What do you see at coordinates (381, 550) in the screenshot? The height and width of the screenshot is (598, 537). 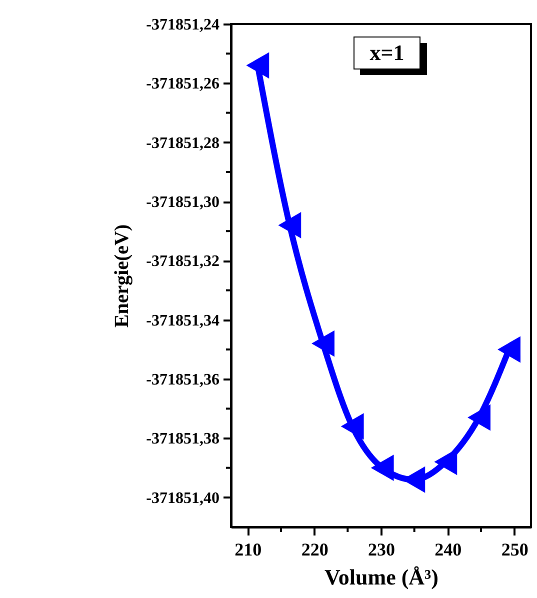 I see `x-tick-label: 230` at bounding box center [381, 550].